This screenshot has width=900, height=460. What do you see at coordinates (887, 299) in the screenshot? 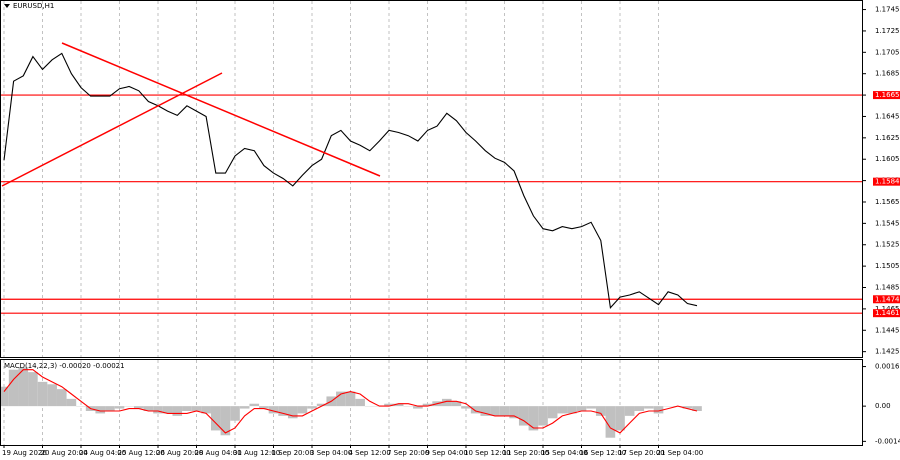
I see `level-label: 1.1474` at bounding box center [887, 299].